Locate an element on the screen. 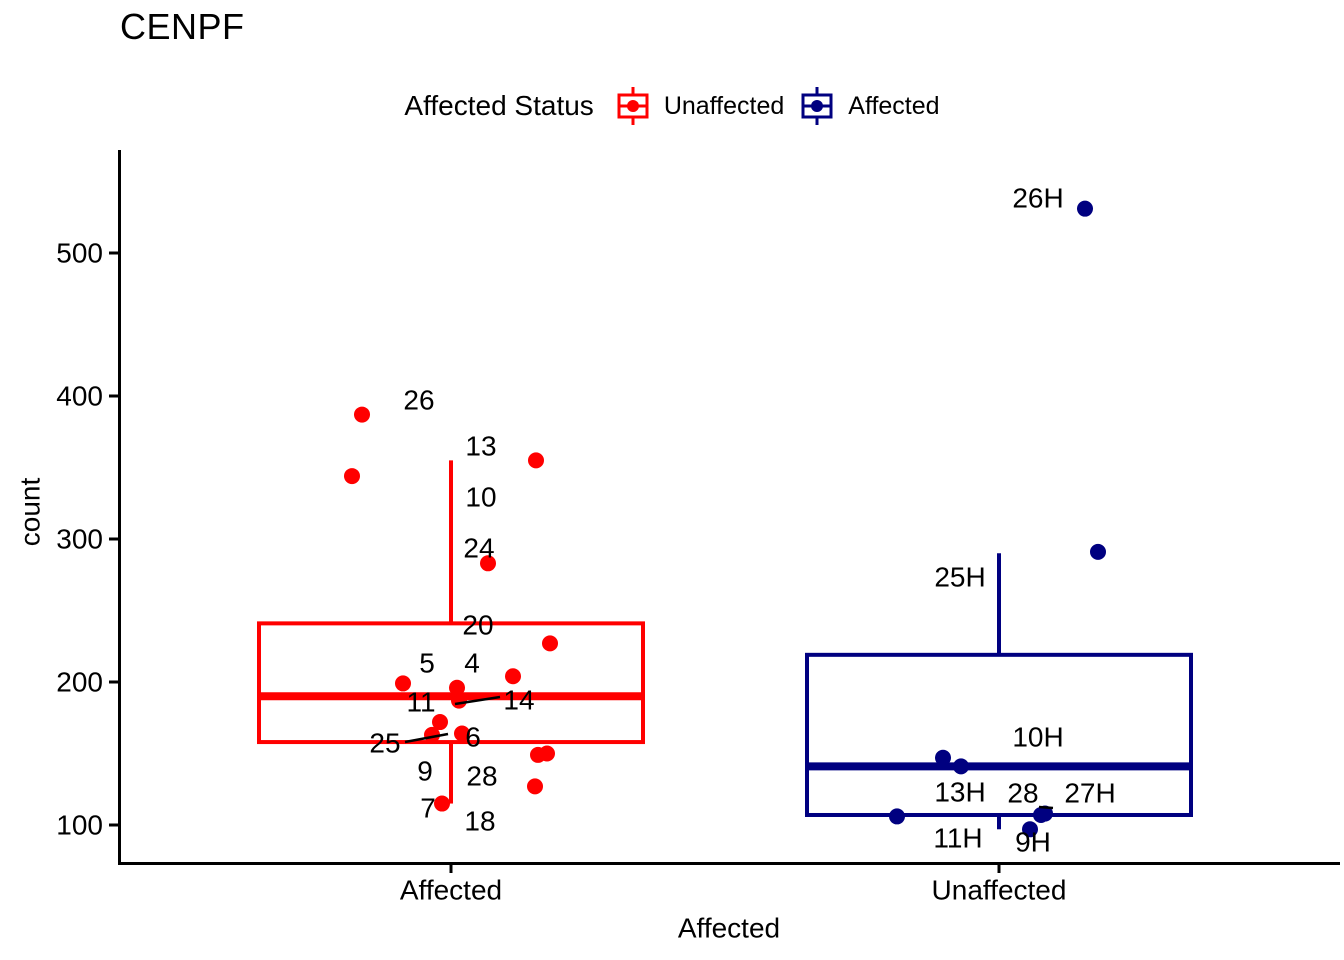 This screenshot has height=960, width=1344. x-tick-label: Unaffected is located at coordinates (999, 890).